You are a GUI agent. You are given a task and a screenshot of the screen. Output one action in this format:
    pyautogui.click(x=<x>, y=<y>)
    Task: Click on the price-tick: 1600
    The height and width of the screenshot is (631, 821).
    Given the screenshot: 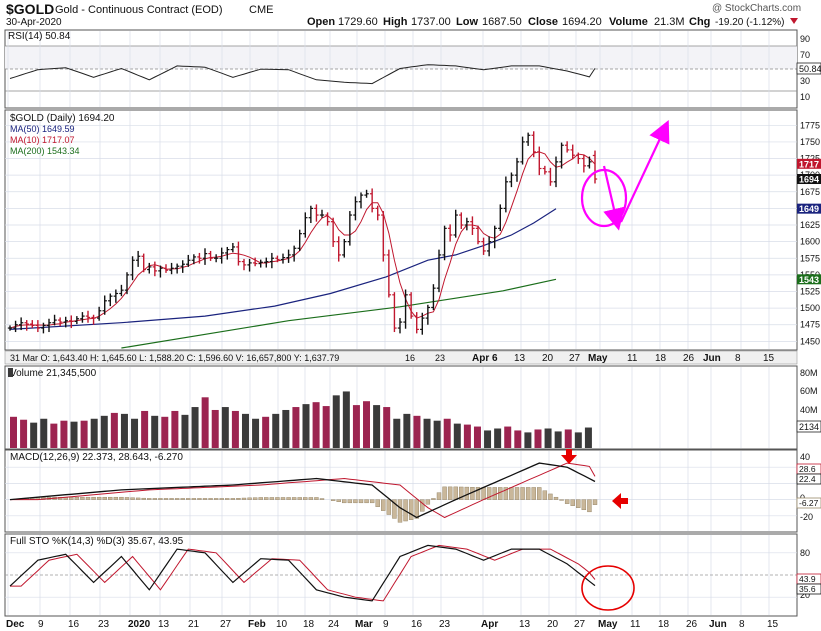 What is the action you would take?
    pyautogui.click(x=810, y=242)
    